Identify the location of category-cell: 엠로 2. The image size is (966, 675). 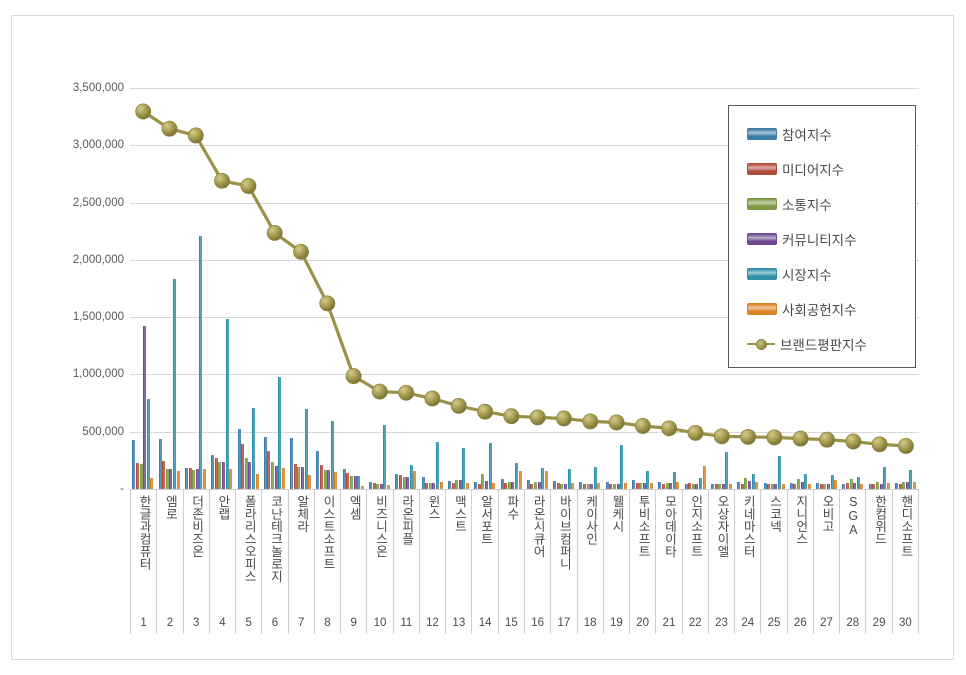
(170, 562).